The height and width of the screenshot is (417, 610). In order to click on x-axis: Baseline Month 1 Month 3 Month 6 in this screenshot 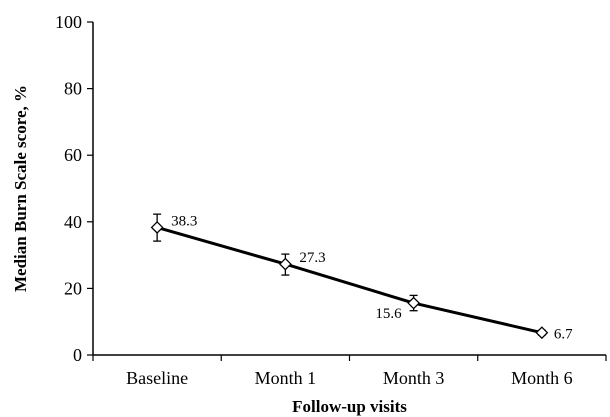, I will do `click(349, 371)`.